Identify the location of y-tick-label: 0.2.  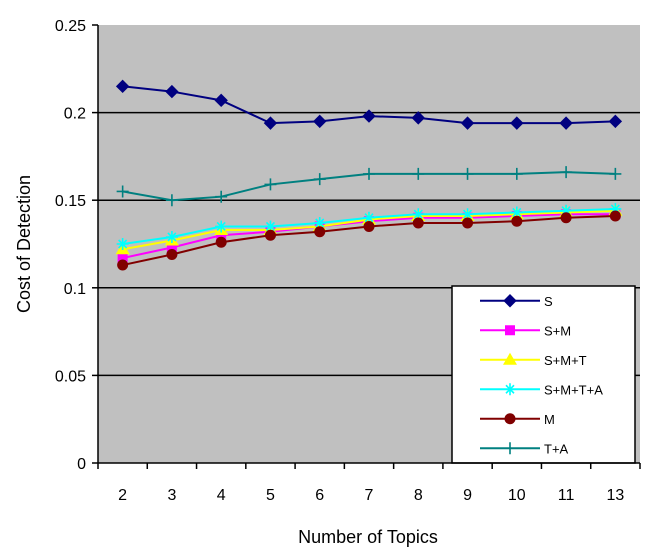
(75, 114).